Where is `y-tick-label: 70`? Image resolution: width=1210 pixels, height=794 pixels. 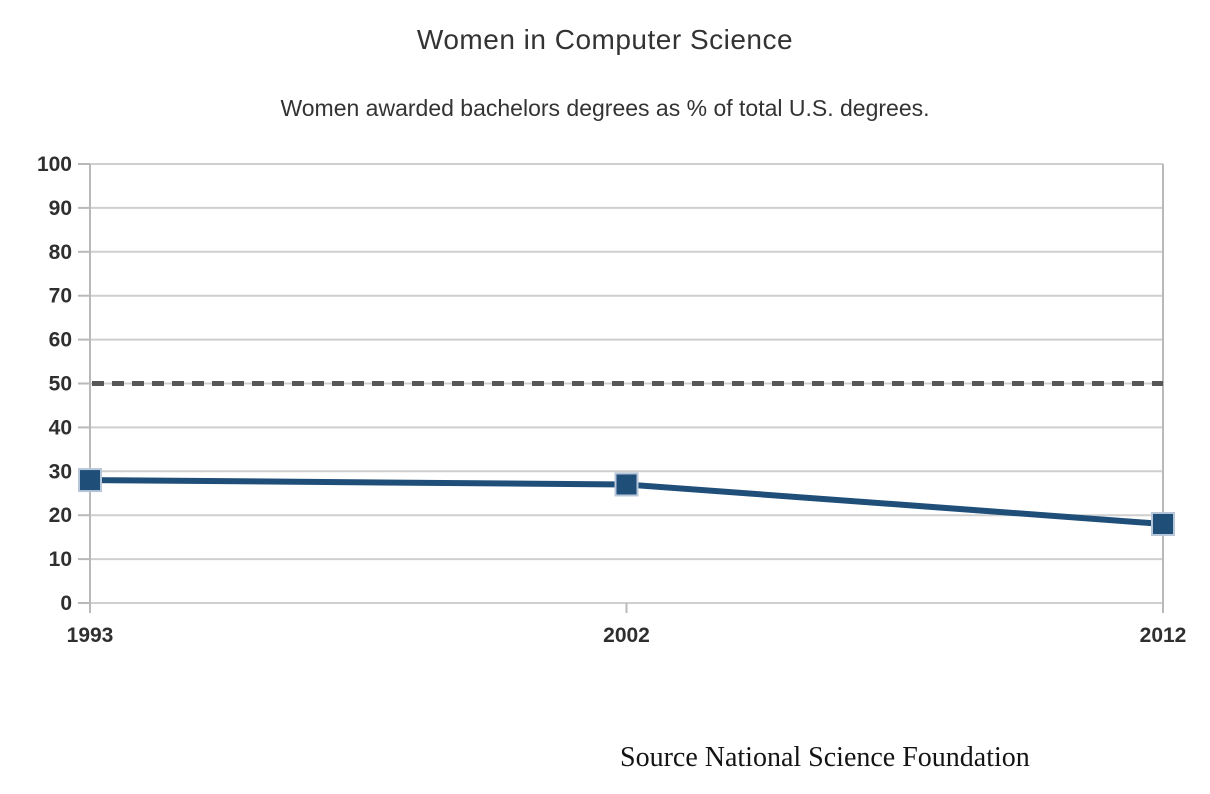
y-tick-label: 70 is located at coordinates (60, 296).